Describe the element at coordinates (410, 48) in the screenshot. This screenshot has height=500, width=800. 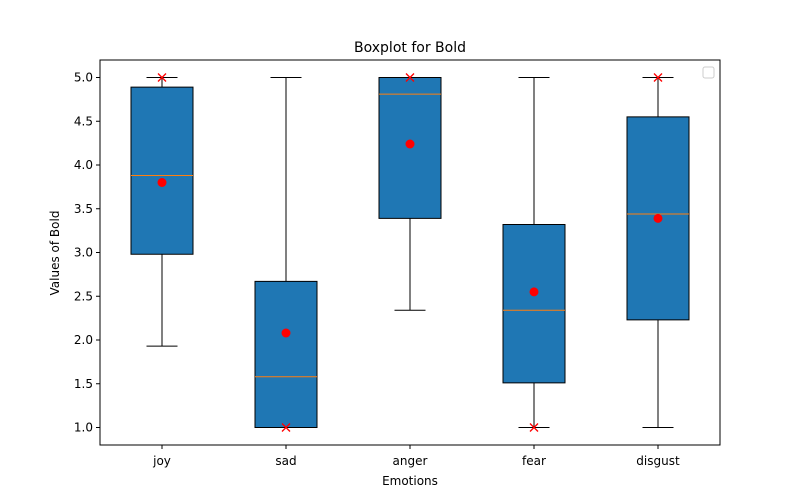
I see `chart-title: Boxplot for Bold` at that location.